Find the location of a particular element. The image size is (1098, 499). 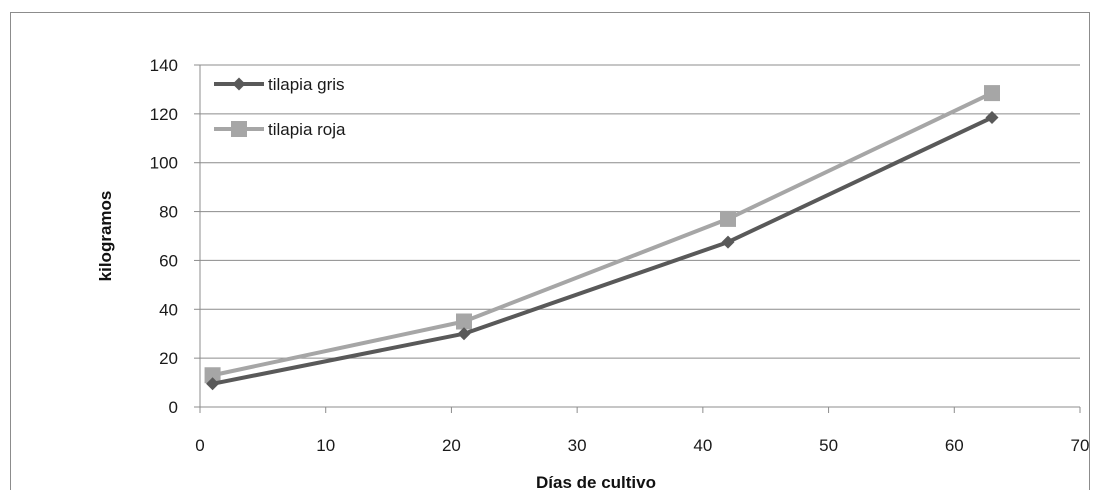

x-tick-label: 20 is located at coordinates (451, 445).